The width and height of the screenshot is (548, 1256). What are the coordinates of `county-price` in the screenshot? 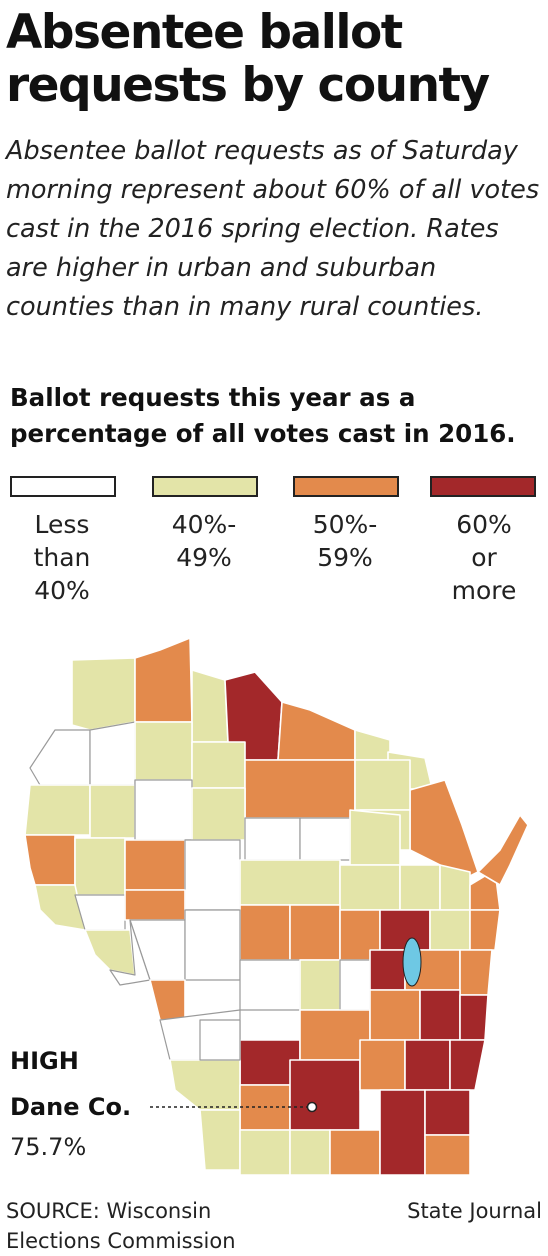 It's located at (218, 765).